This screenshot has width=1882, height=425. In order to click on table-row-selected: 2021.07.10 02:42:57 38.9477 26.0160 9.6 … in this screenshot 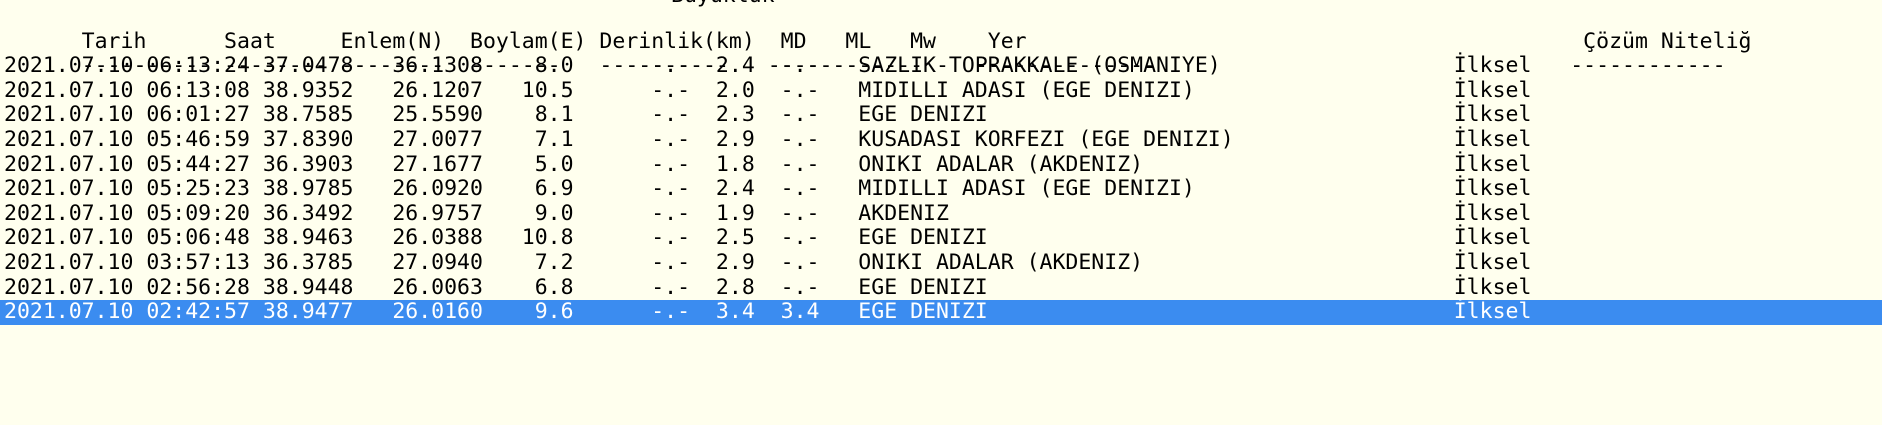, I will do `click(941, 312)`.